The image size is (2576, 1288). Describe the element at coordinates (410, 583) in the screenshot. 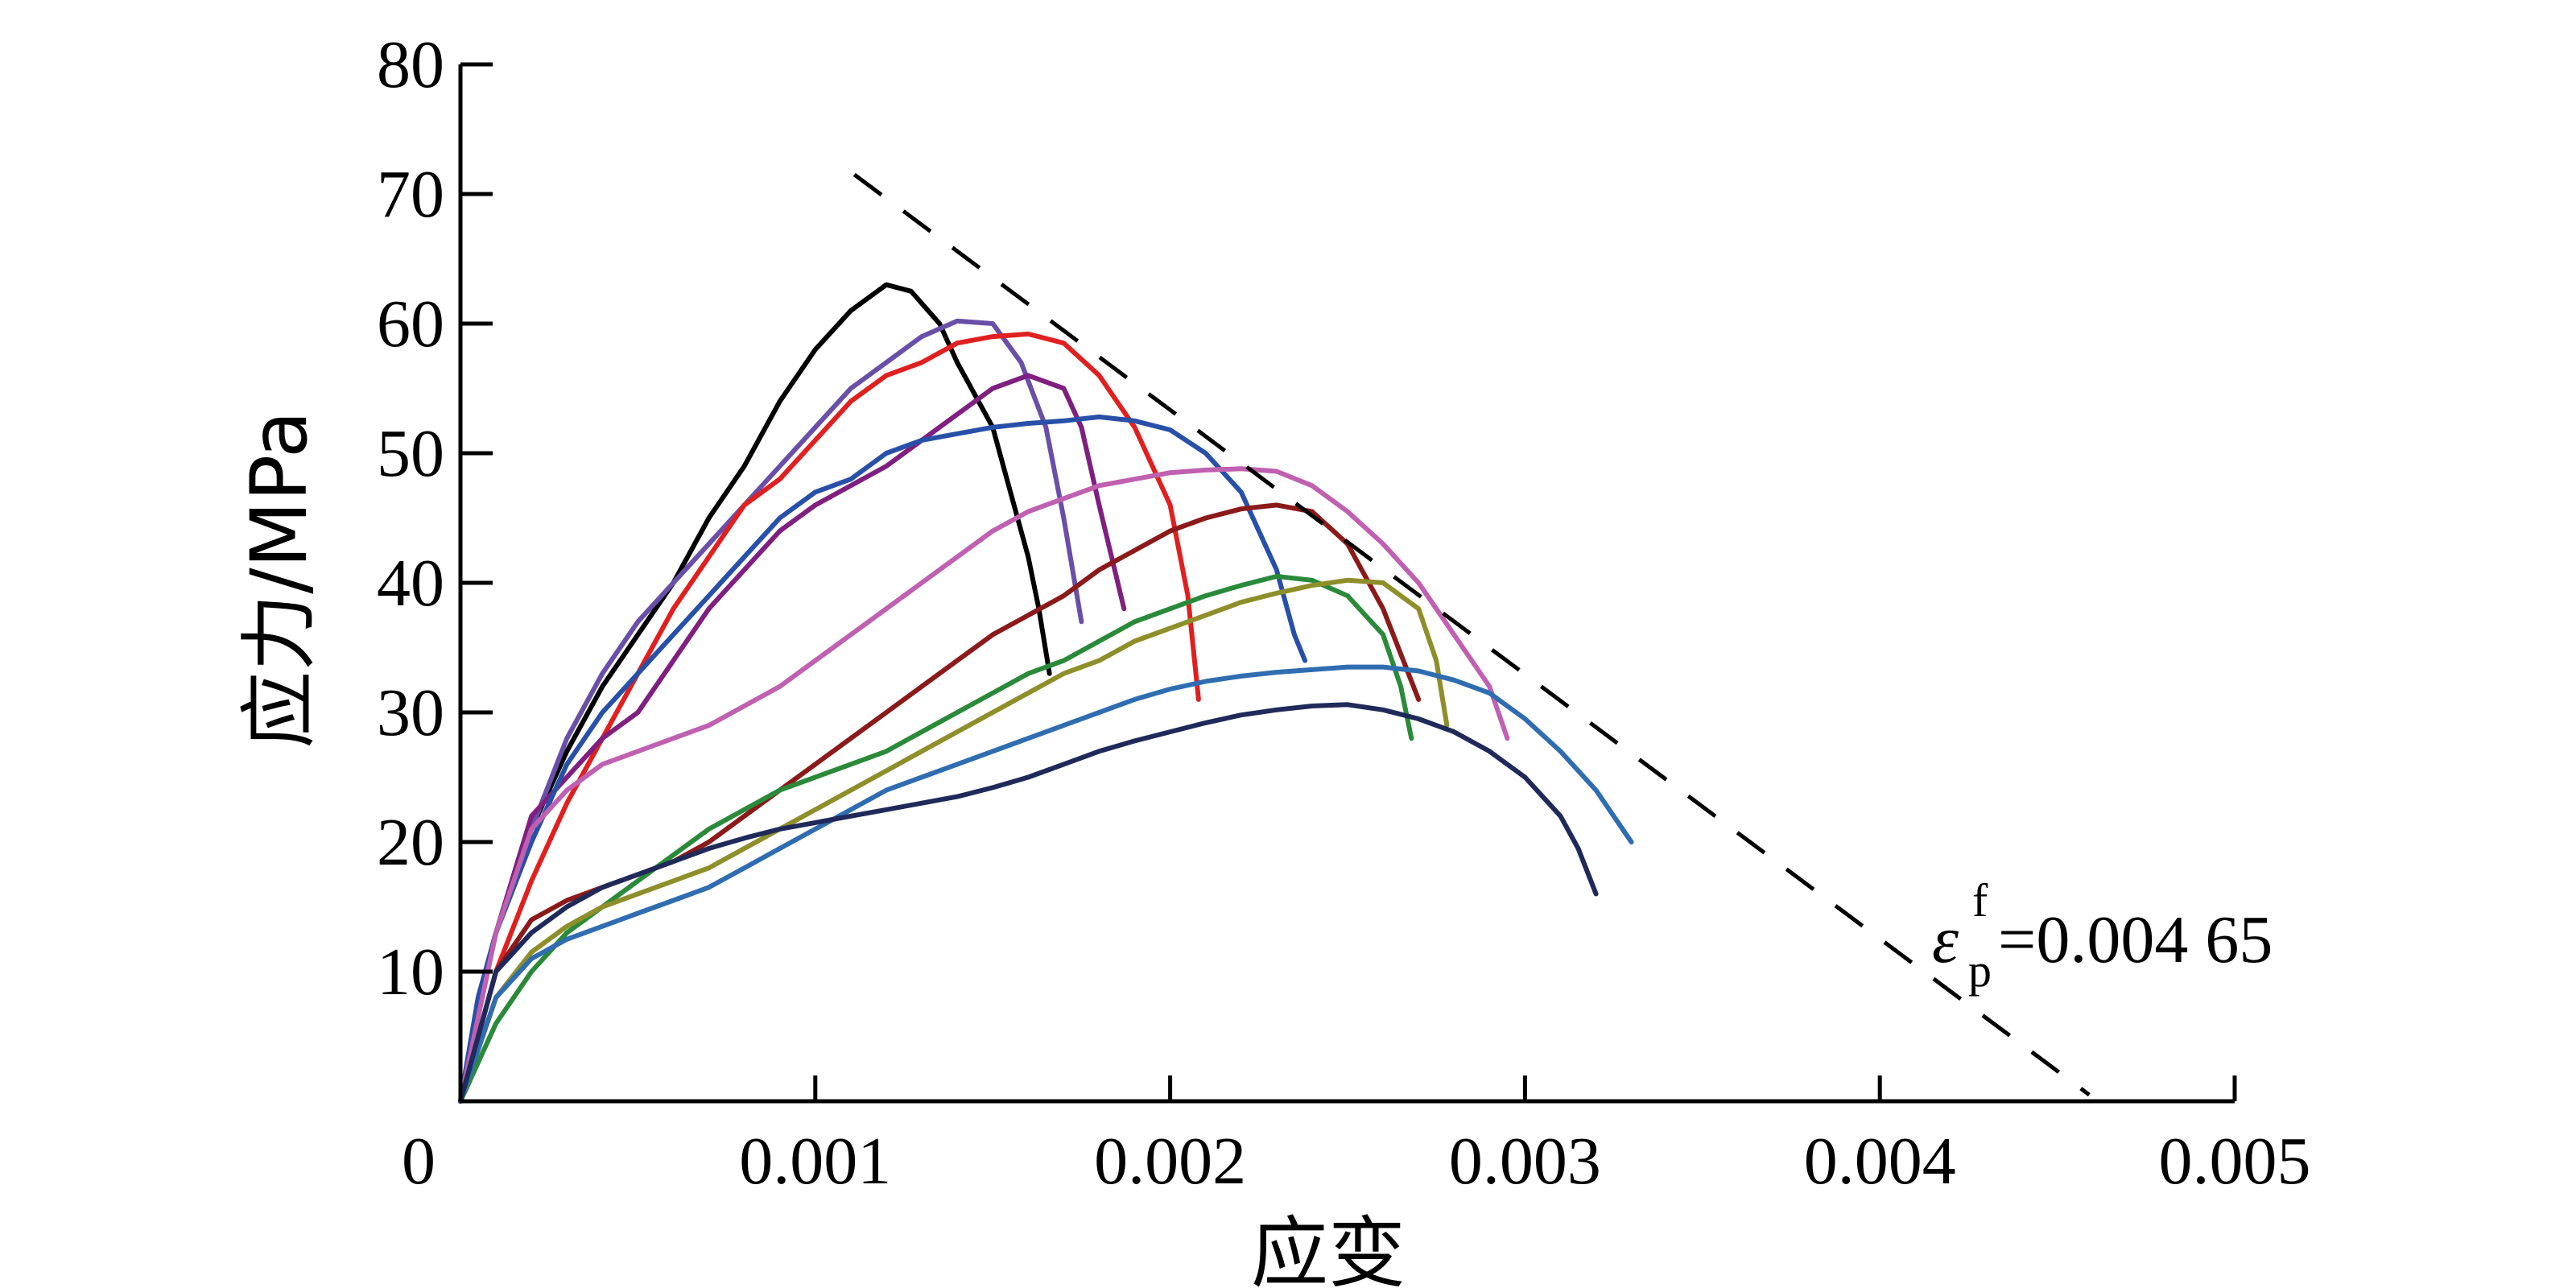

I see `y-tick-label-3: 40` at that location.